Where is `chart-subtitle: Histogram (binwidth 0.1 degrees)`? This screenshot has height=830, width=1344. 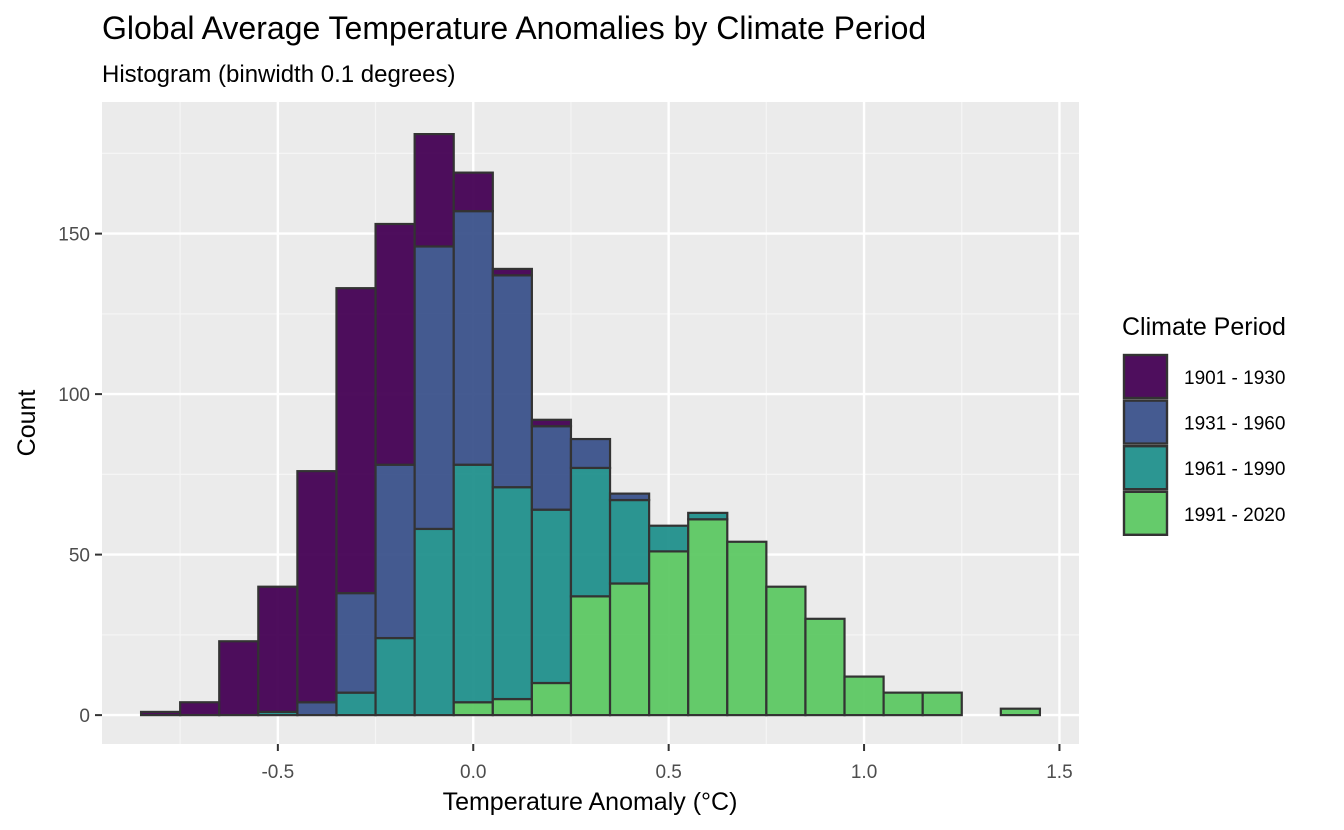 chart-subtitle: Histogram (binwidth 0.1 degrees) is located at coordinates (279, 74).